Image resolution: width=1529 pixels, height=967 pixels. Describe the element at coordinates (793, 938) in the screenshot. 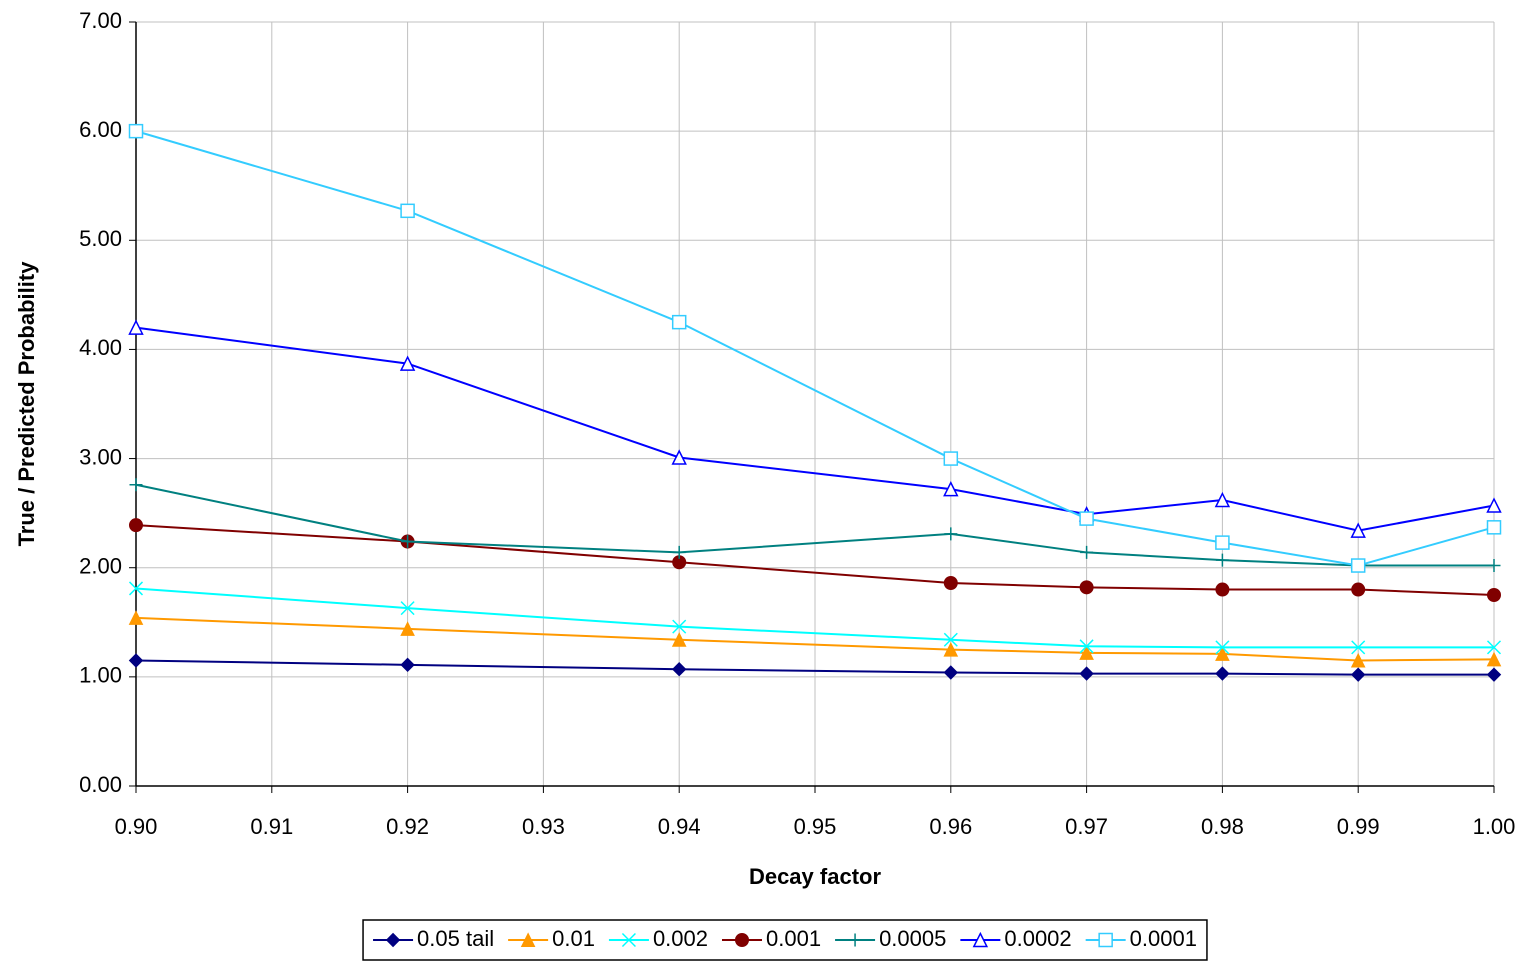

I see `legend-label: 0.001` at that location.